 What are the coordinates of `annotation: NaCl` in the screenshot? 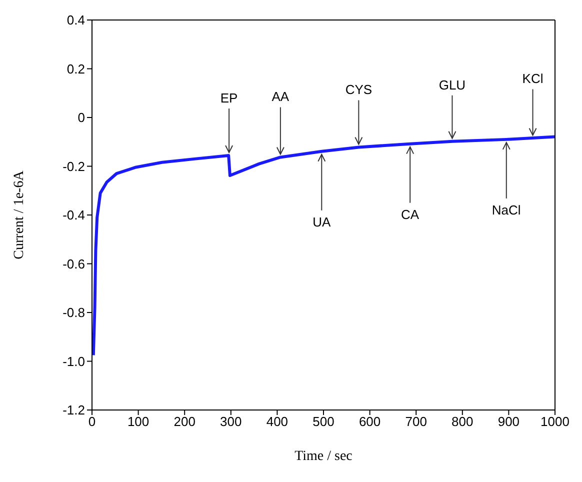 It's located at (506, 210).